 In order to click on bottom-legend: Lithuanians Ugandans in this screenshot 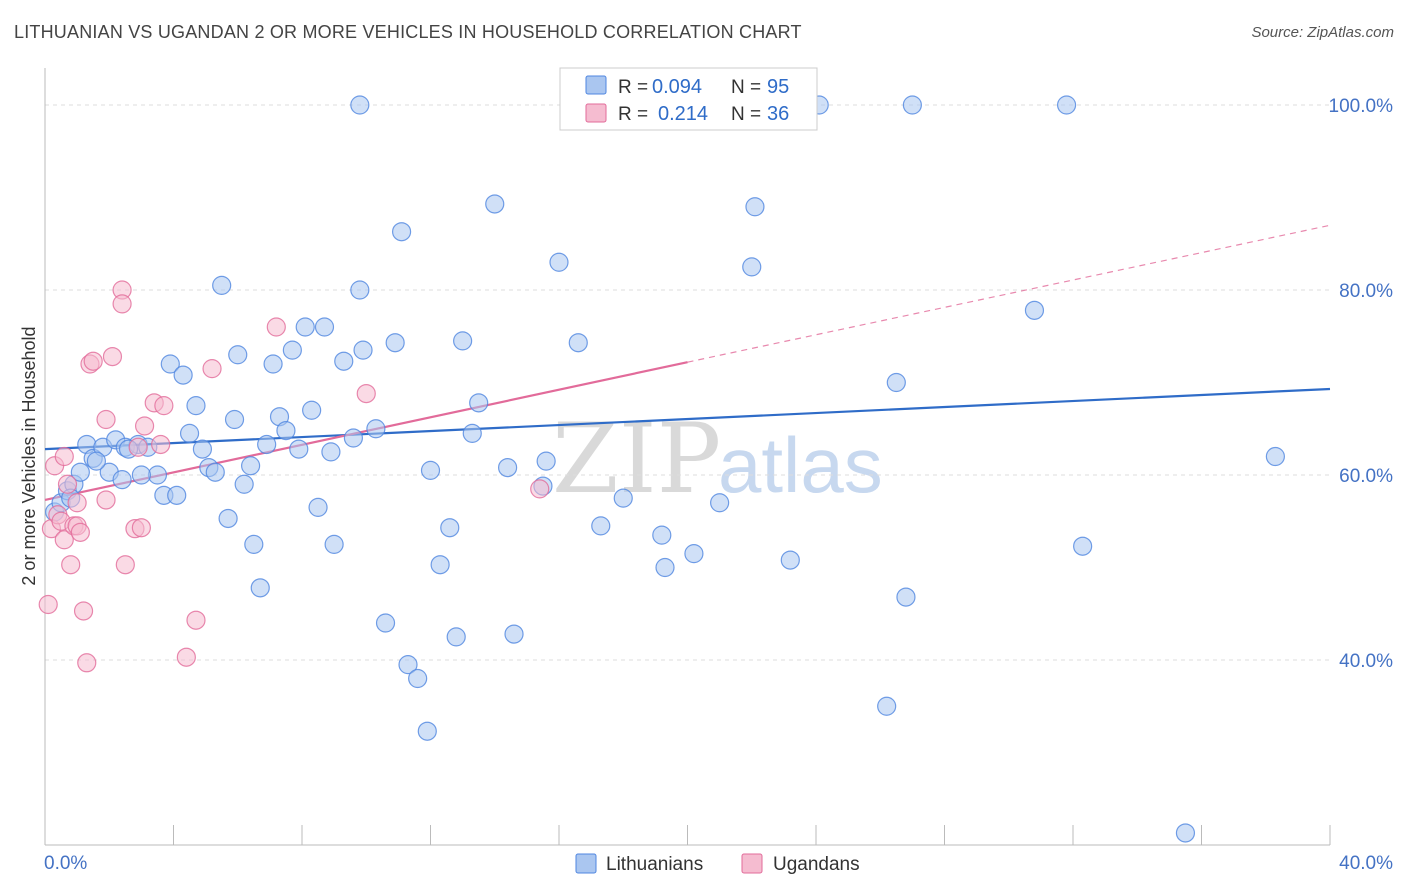, I will do `click(717, 864)`.